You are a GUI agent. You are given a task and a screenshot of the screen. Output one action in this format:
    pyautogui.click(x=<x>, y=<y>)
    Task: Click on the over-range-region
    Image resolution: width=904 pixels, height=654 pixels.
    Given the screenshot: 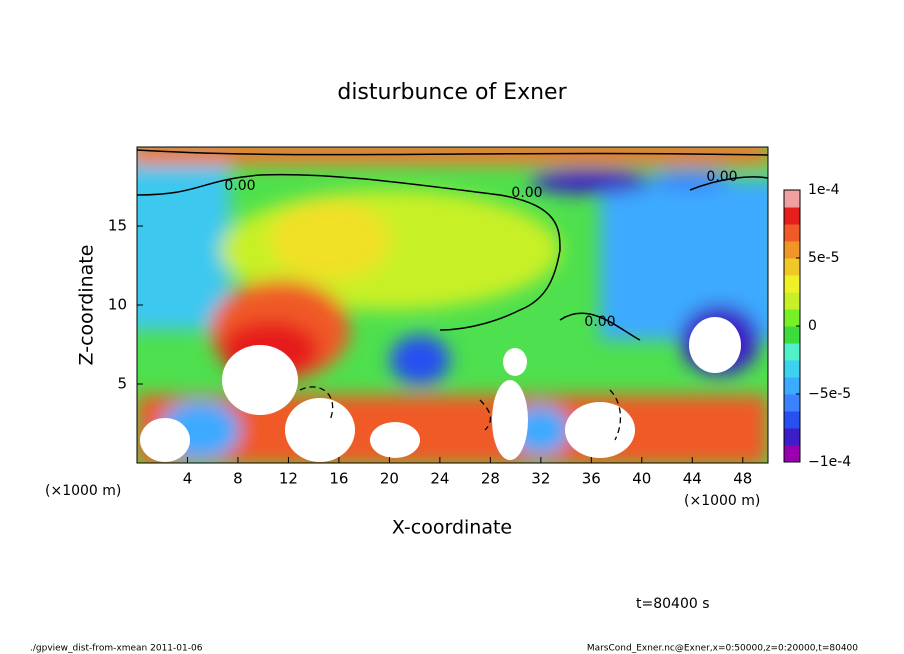 What is the action you would take?
    pyautogui.click(x=440, y=389)
    